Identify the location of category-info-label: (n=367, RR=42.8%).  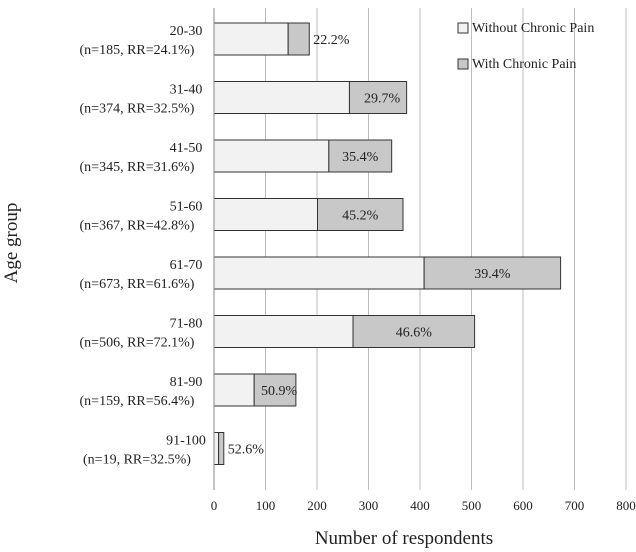
(137, 226).